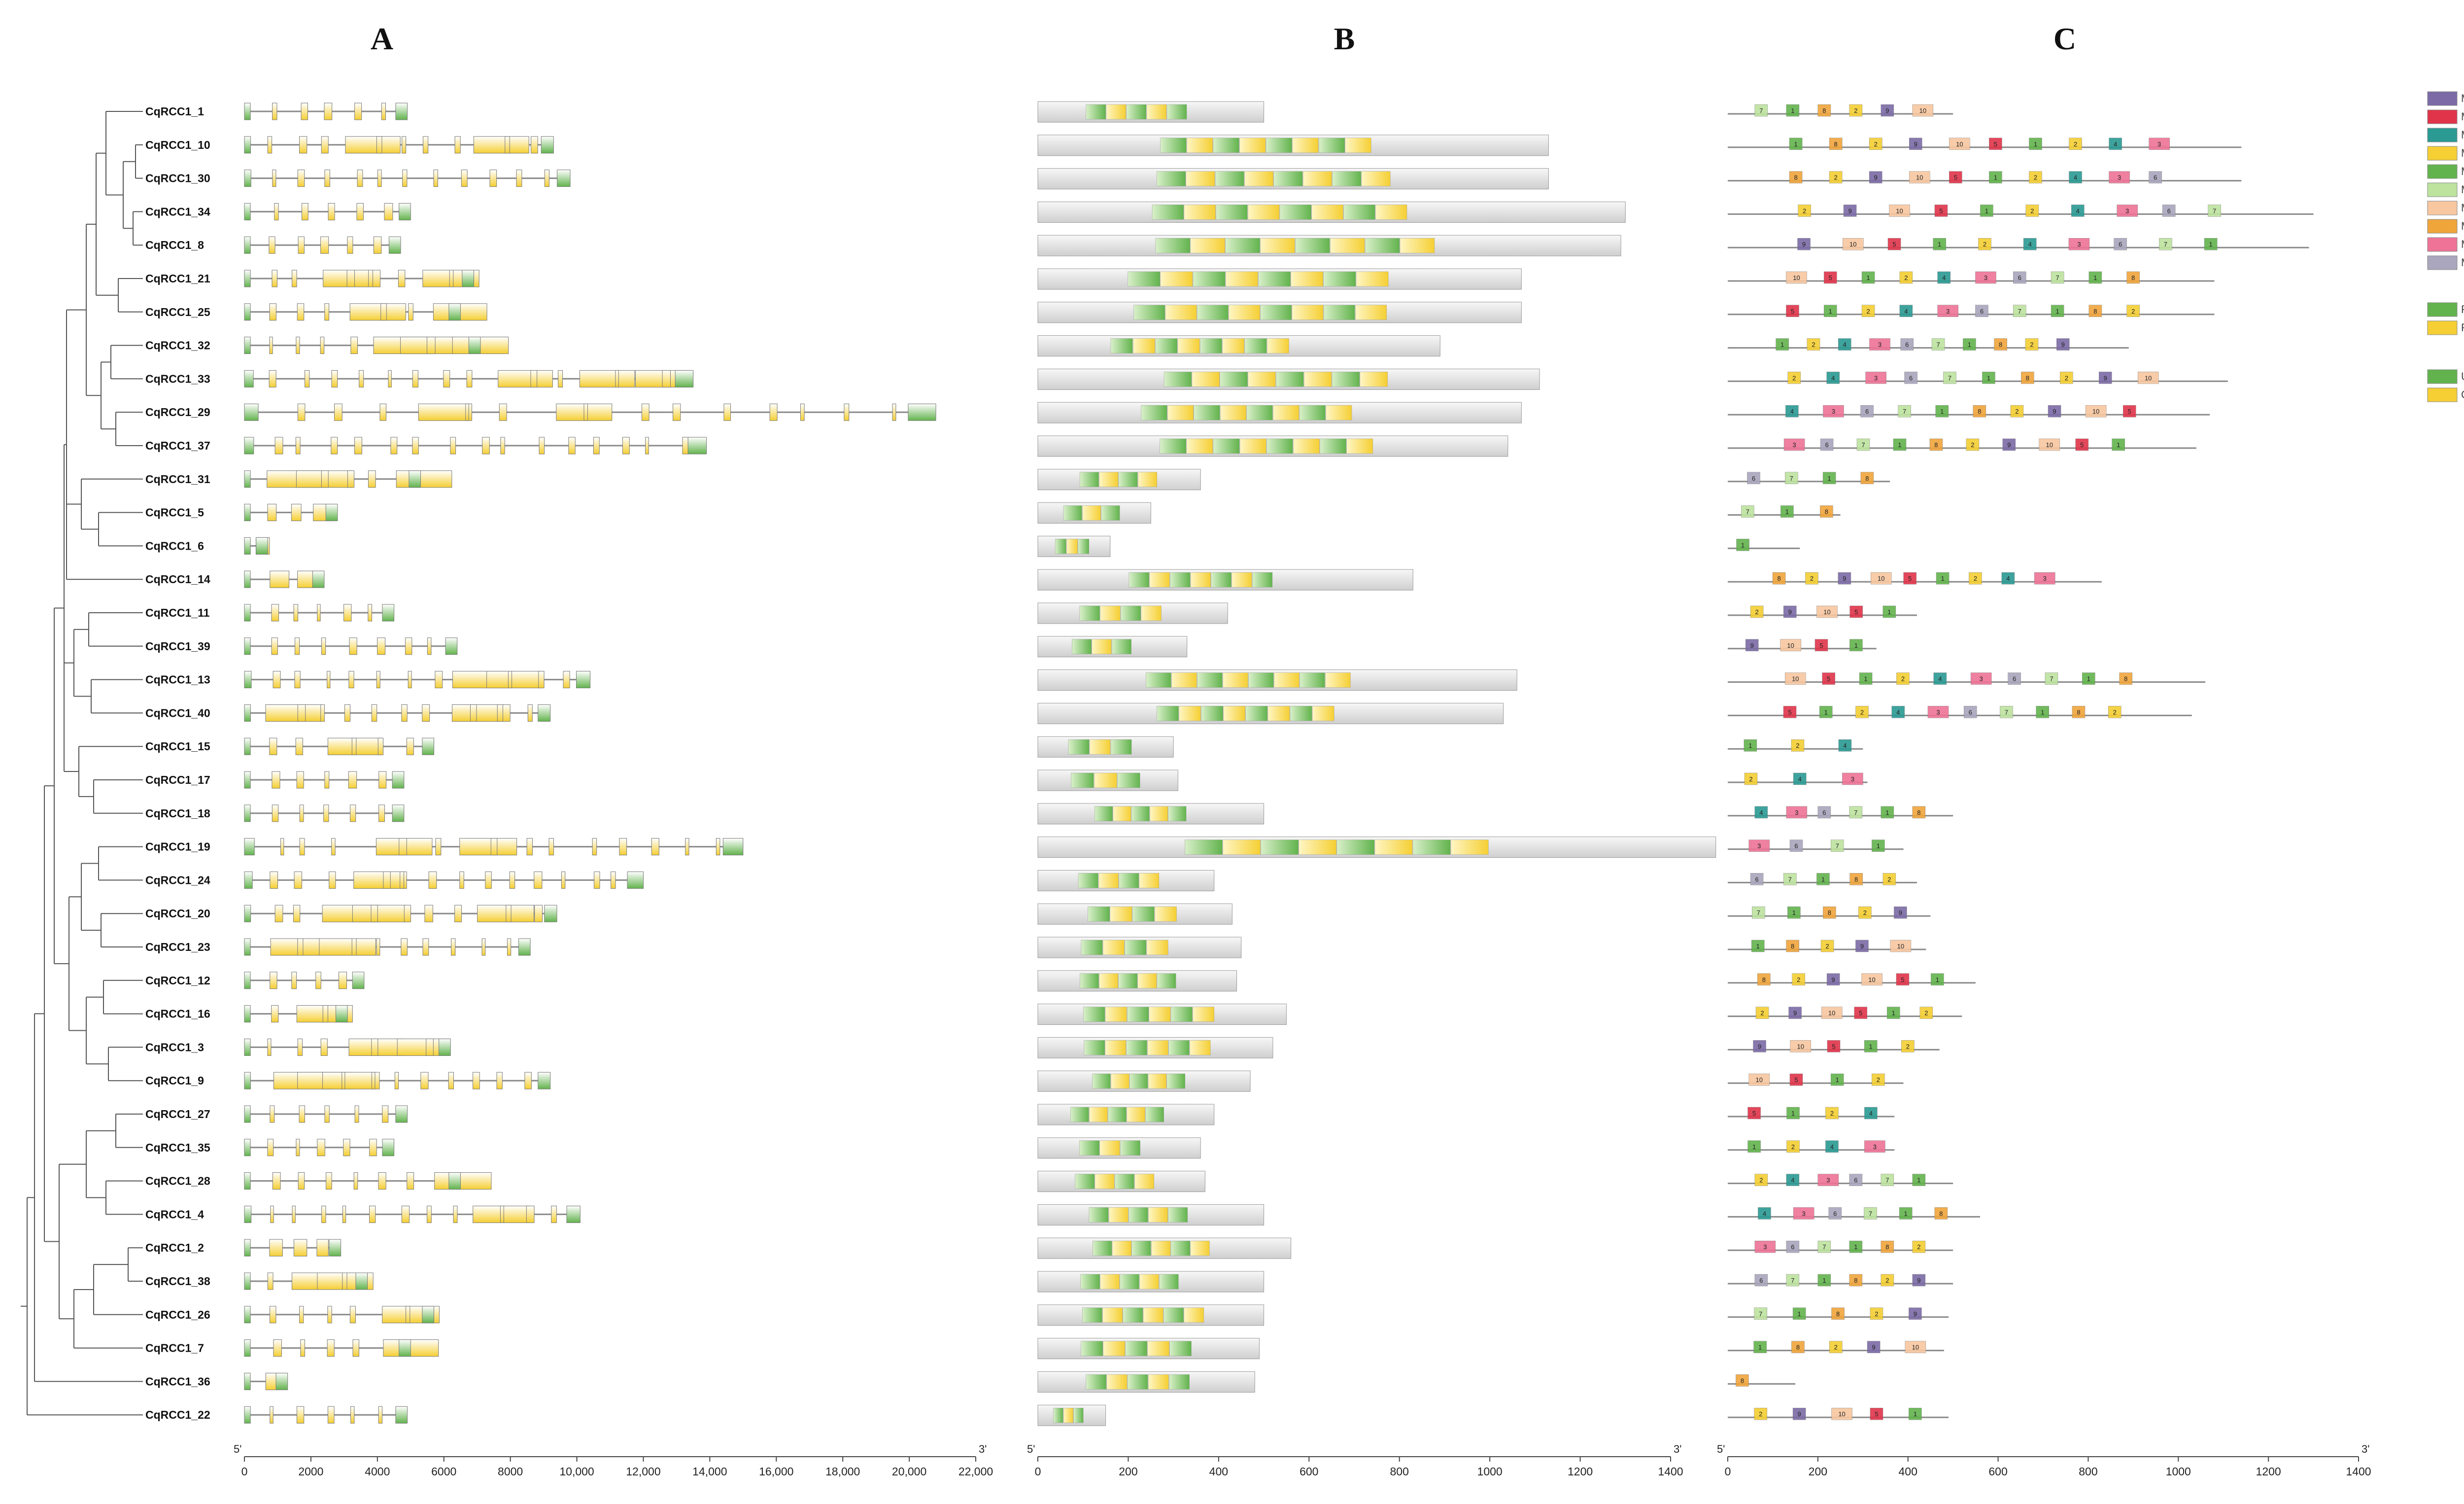  I want to click on motif-row: 7 1 8, so click(1784, 511).